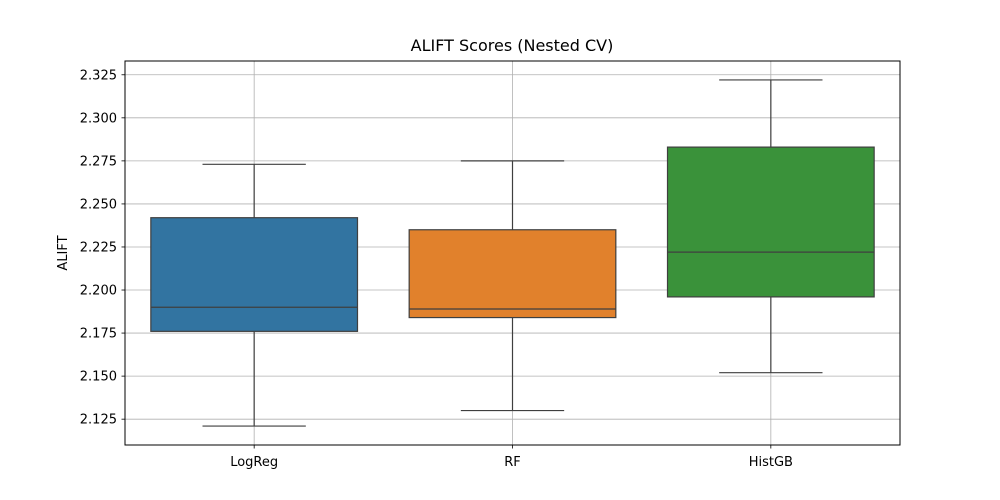 This screenshot has width=1000, height=500. What do you see at coordinates (98, 118) in the screenshot?
I see `y-tick-label: 2.300` at bounding box center [98, 118].